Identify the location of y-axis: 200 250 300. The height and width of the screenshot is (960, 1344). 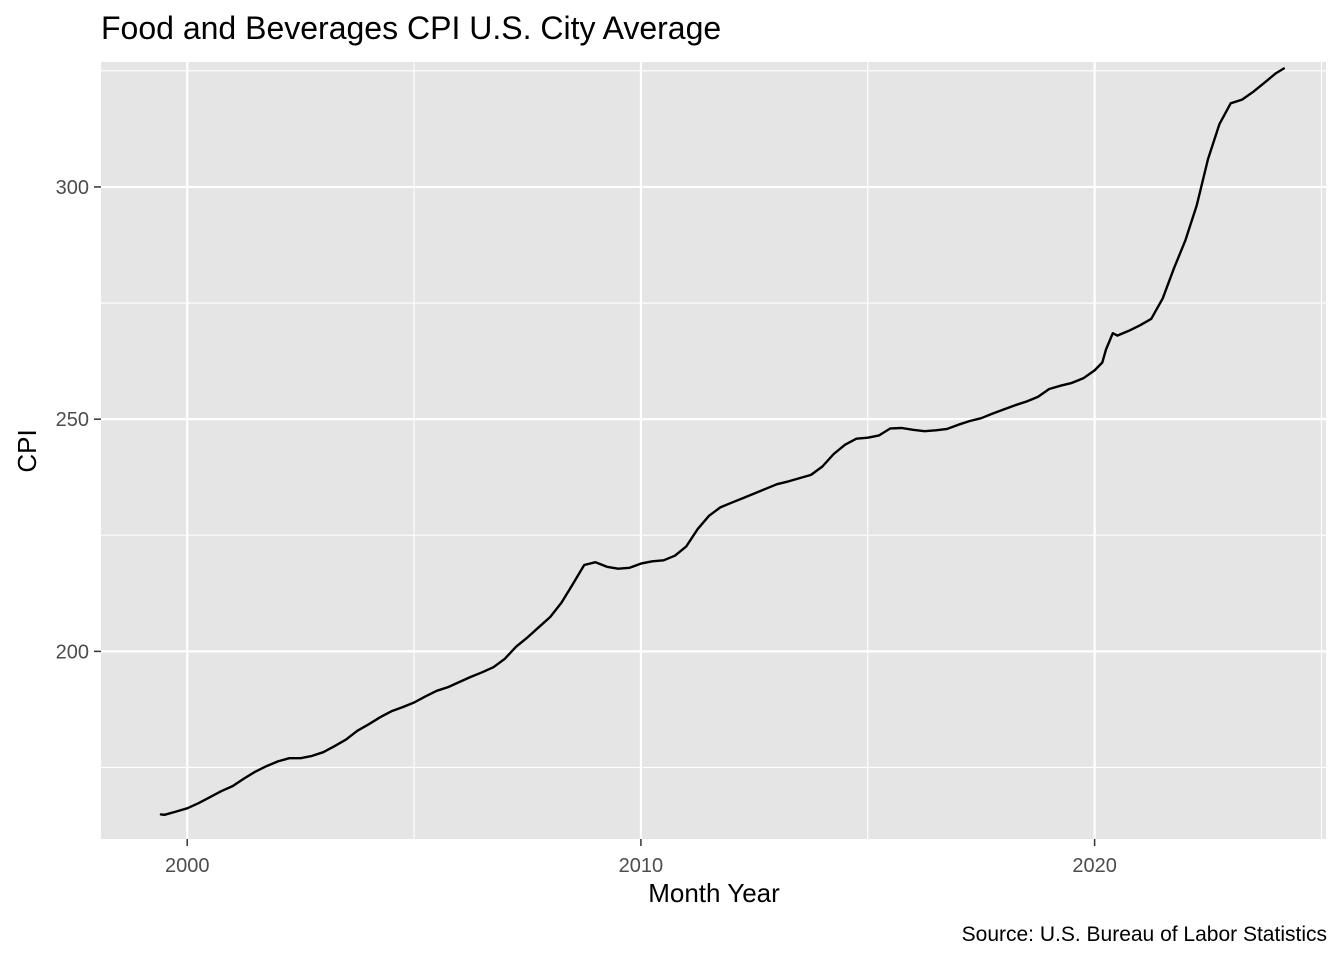
(78, 420).